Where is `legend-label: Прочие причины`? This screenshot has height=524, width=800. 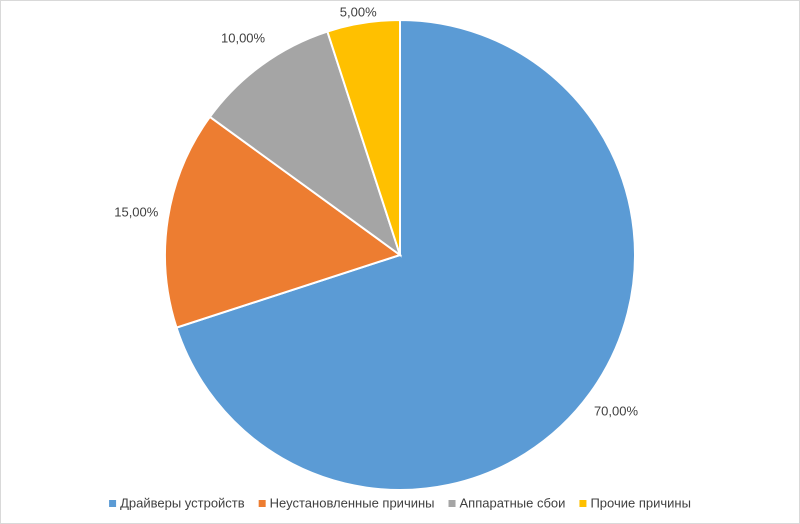 legend-label: Прочие причины is located at coordinates (640, 502).